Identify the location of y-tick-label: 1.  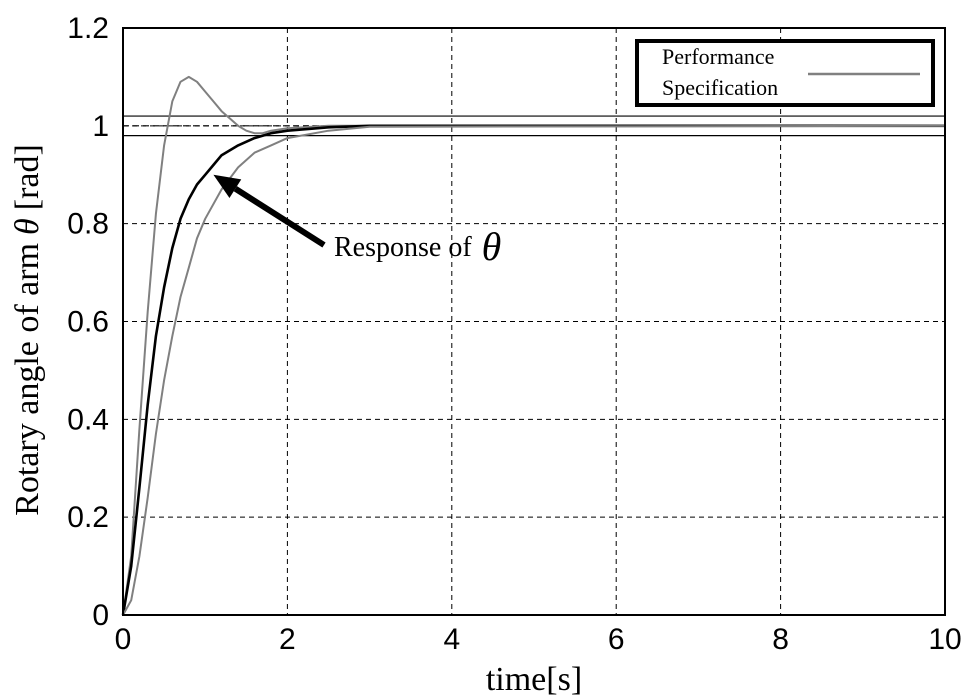
(100, 126).